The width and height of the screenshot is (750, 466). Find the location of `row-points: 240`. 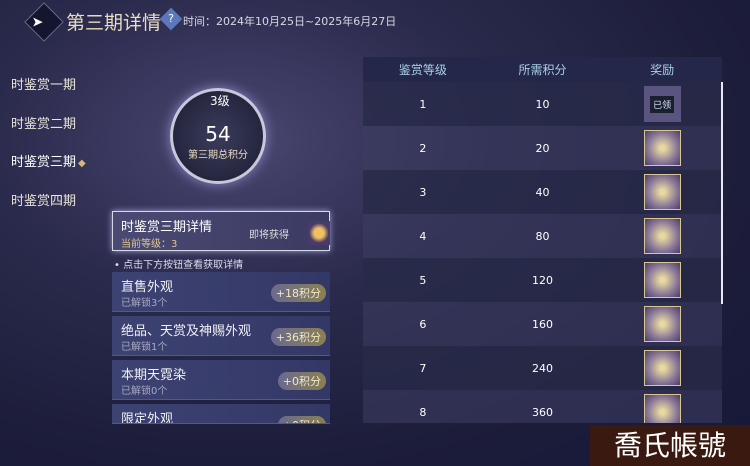

row-points: 240 is located at coordinates (542, 368).